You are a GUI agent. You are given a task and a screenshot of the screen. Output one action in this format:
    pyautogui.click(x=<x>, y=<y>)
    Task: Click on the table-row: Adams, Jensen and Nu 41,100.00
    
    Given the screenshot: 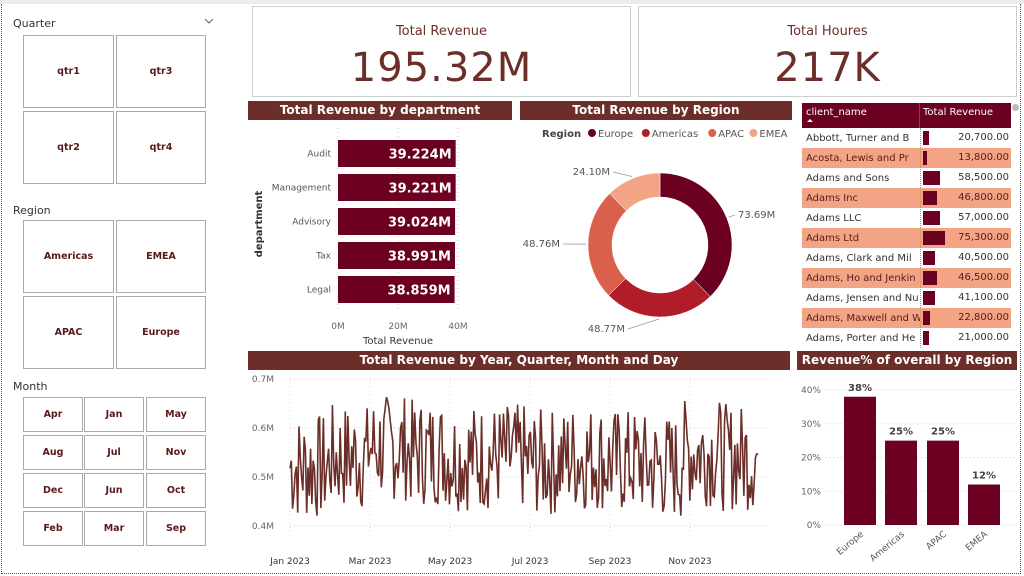 What is the action you would take?
    pyautogui.click(x=906, y=298)
    